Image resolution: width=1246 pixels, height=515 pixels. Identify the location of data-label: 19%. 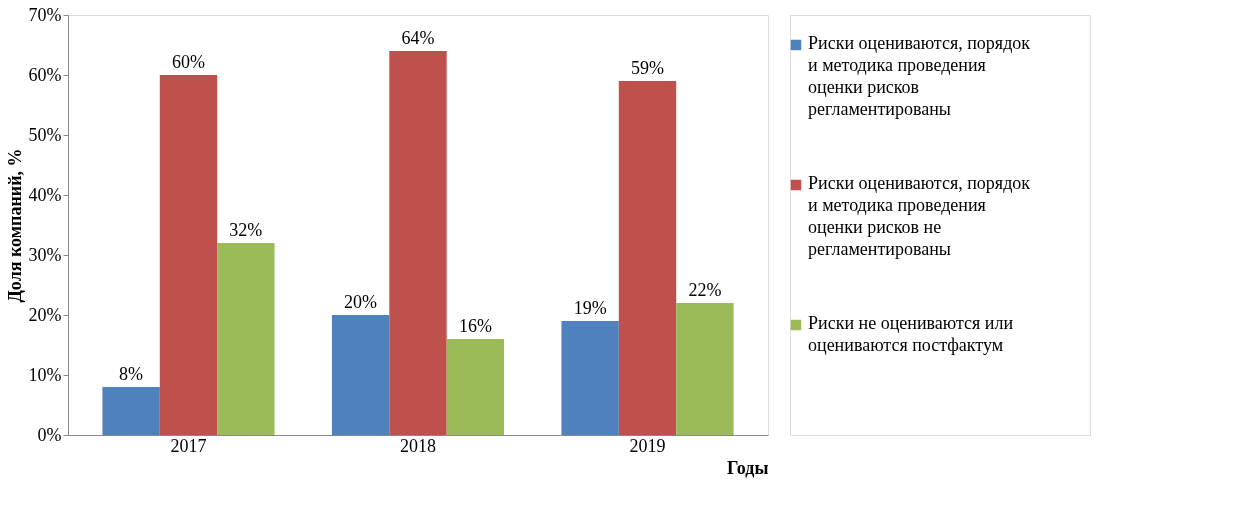
(590, 308).